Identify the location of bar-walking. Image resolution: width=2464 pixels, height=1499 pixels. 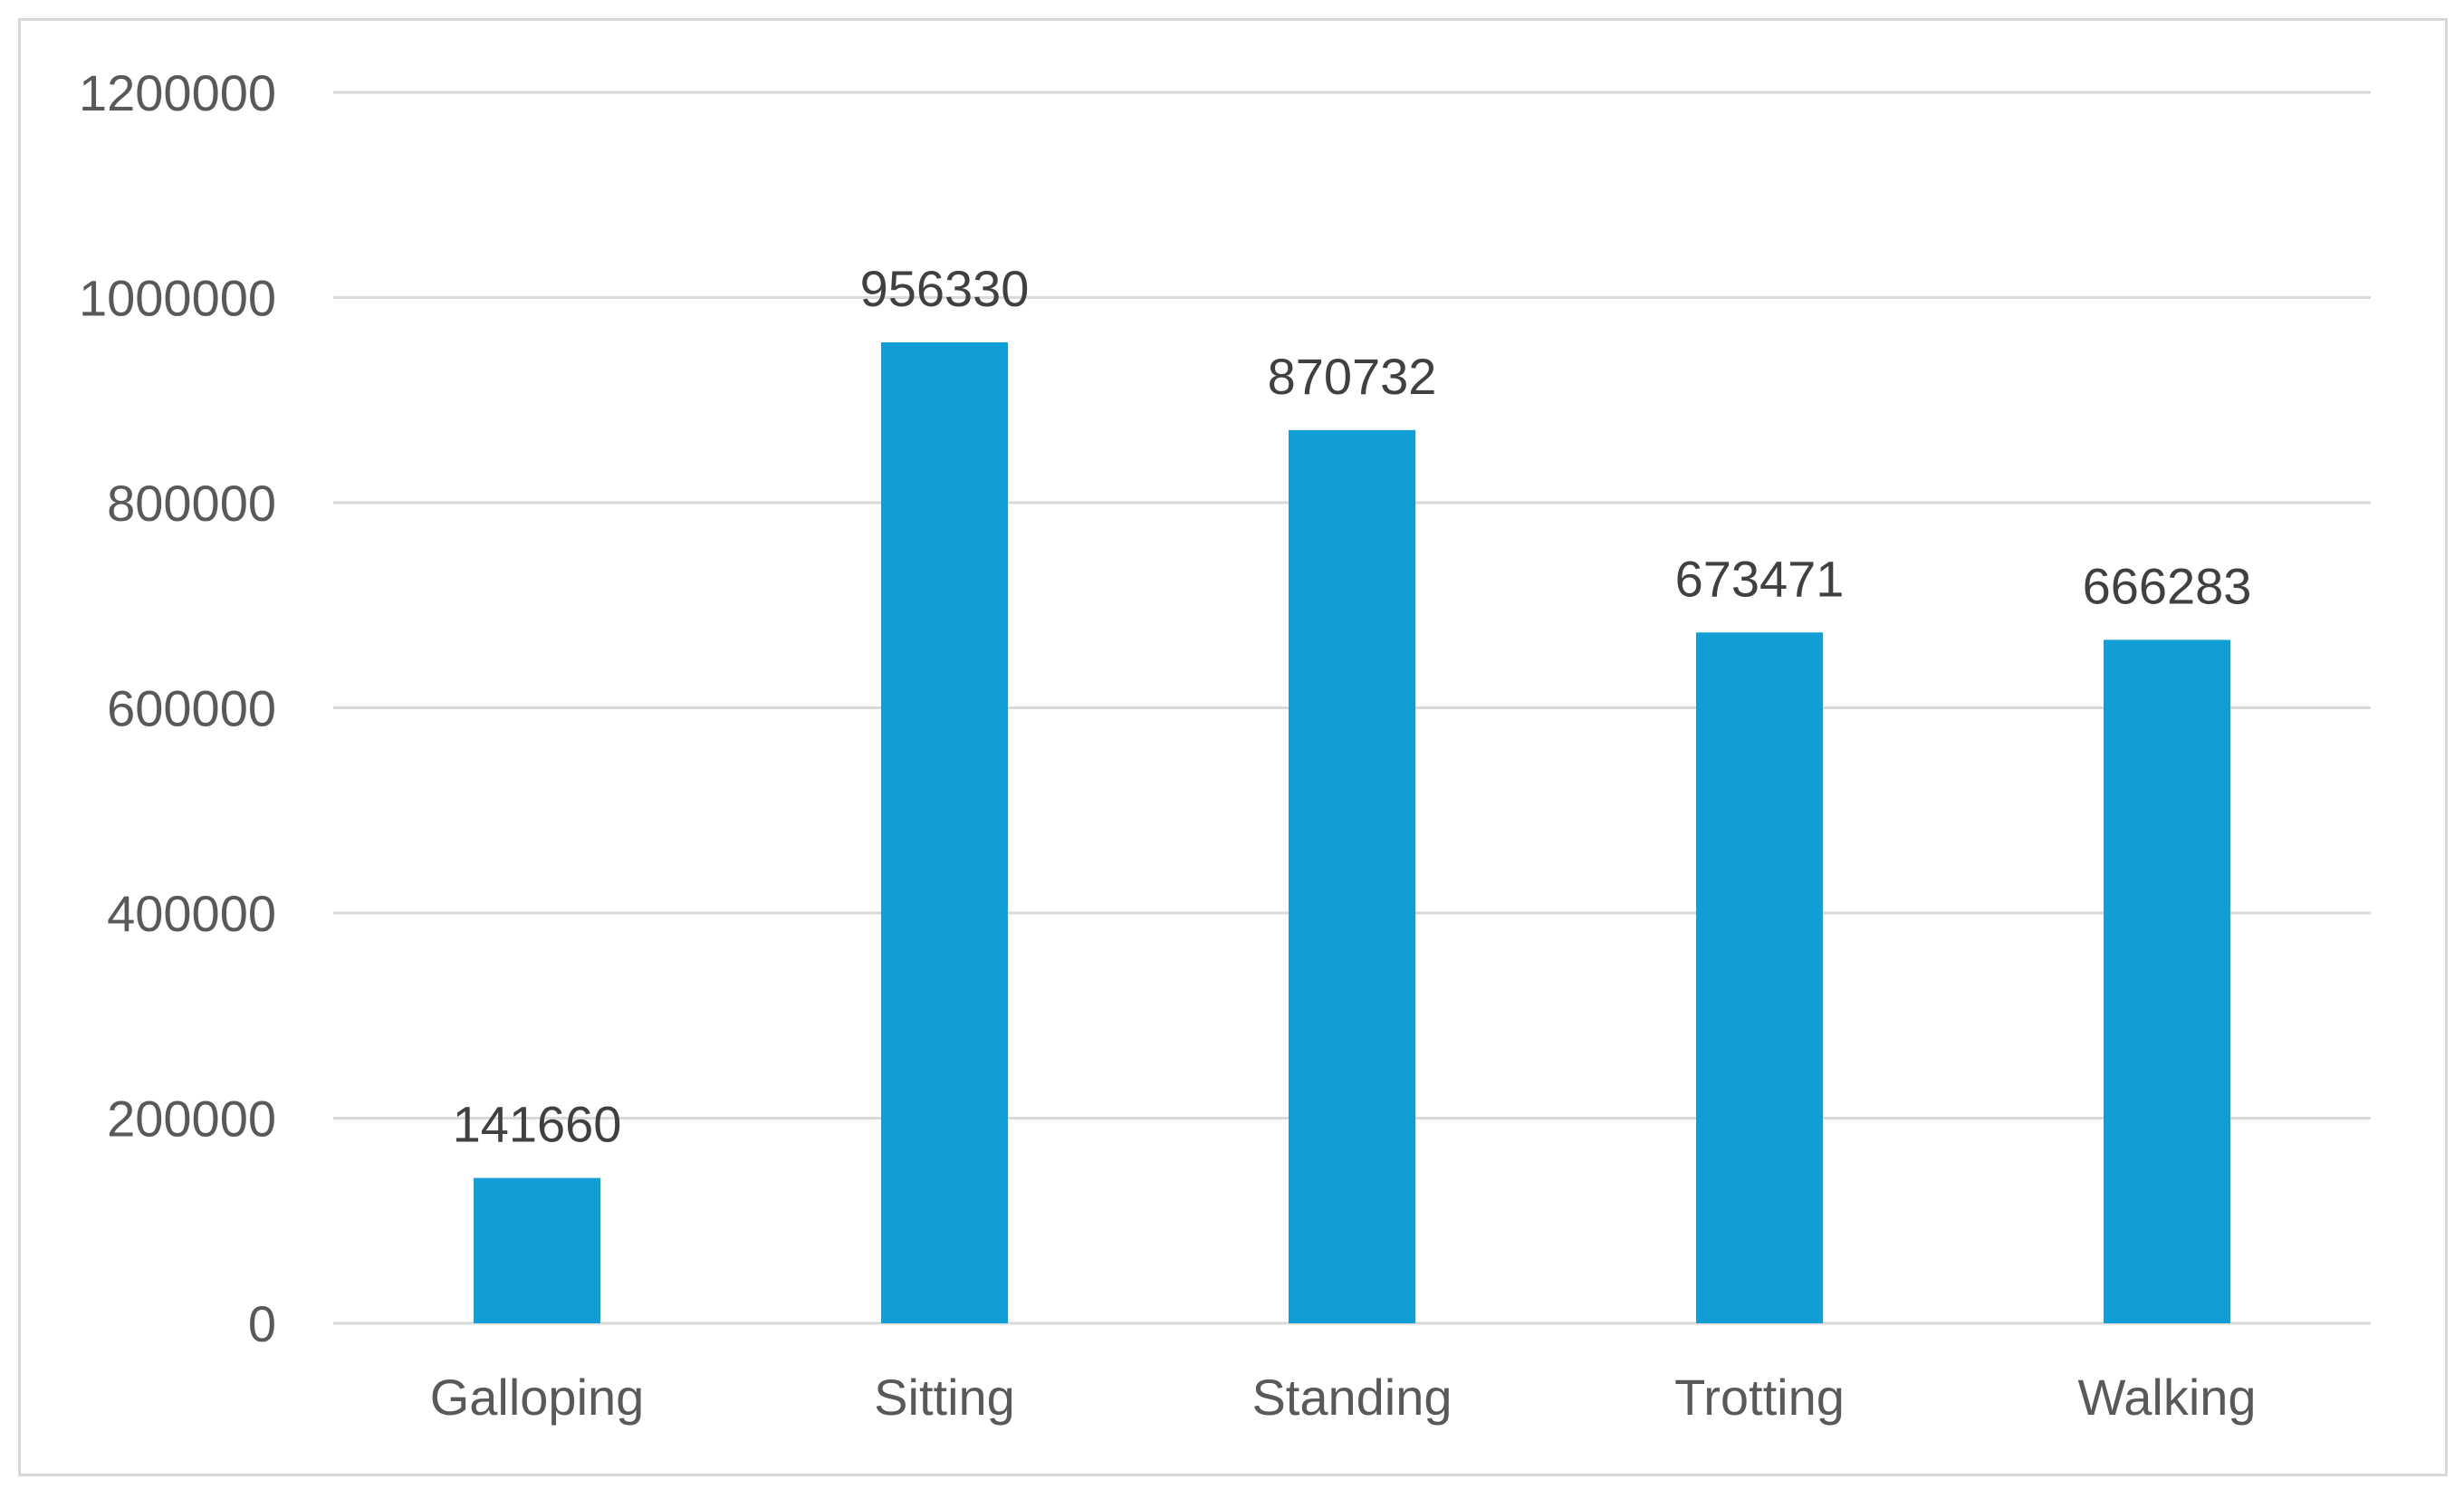
(2167, 981).